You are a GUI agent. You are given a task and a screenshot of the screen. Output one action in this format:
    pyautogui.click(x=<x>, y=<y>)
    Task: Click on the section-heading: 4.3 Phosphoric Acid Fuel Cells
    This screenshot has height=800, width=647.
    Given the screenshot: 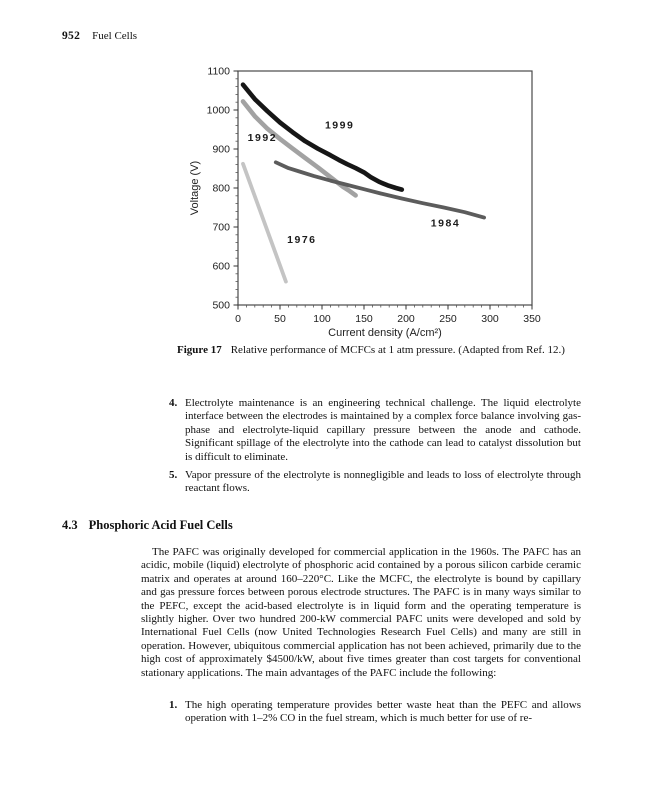 What is the action you would take?
    pyautogui.click(x=147, y=525)
    